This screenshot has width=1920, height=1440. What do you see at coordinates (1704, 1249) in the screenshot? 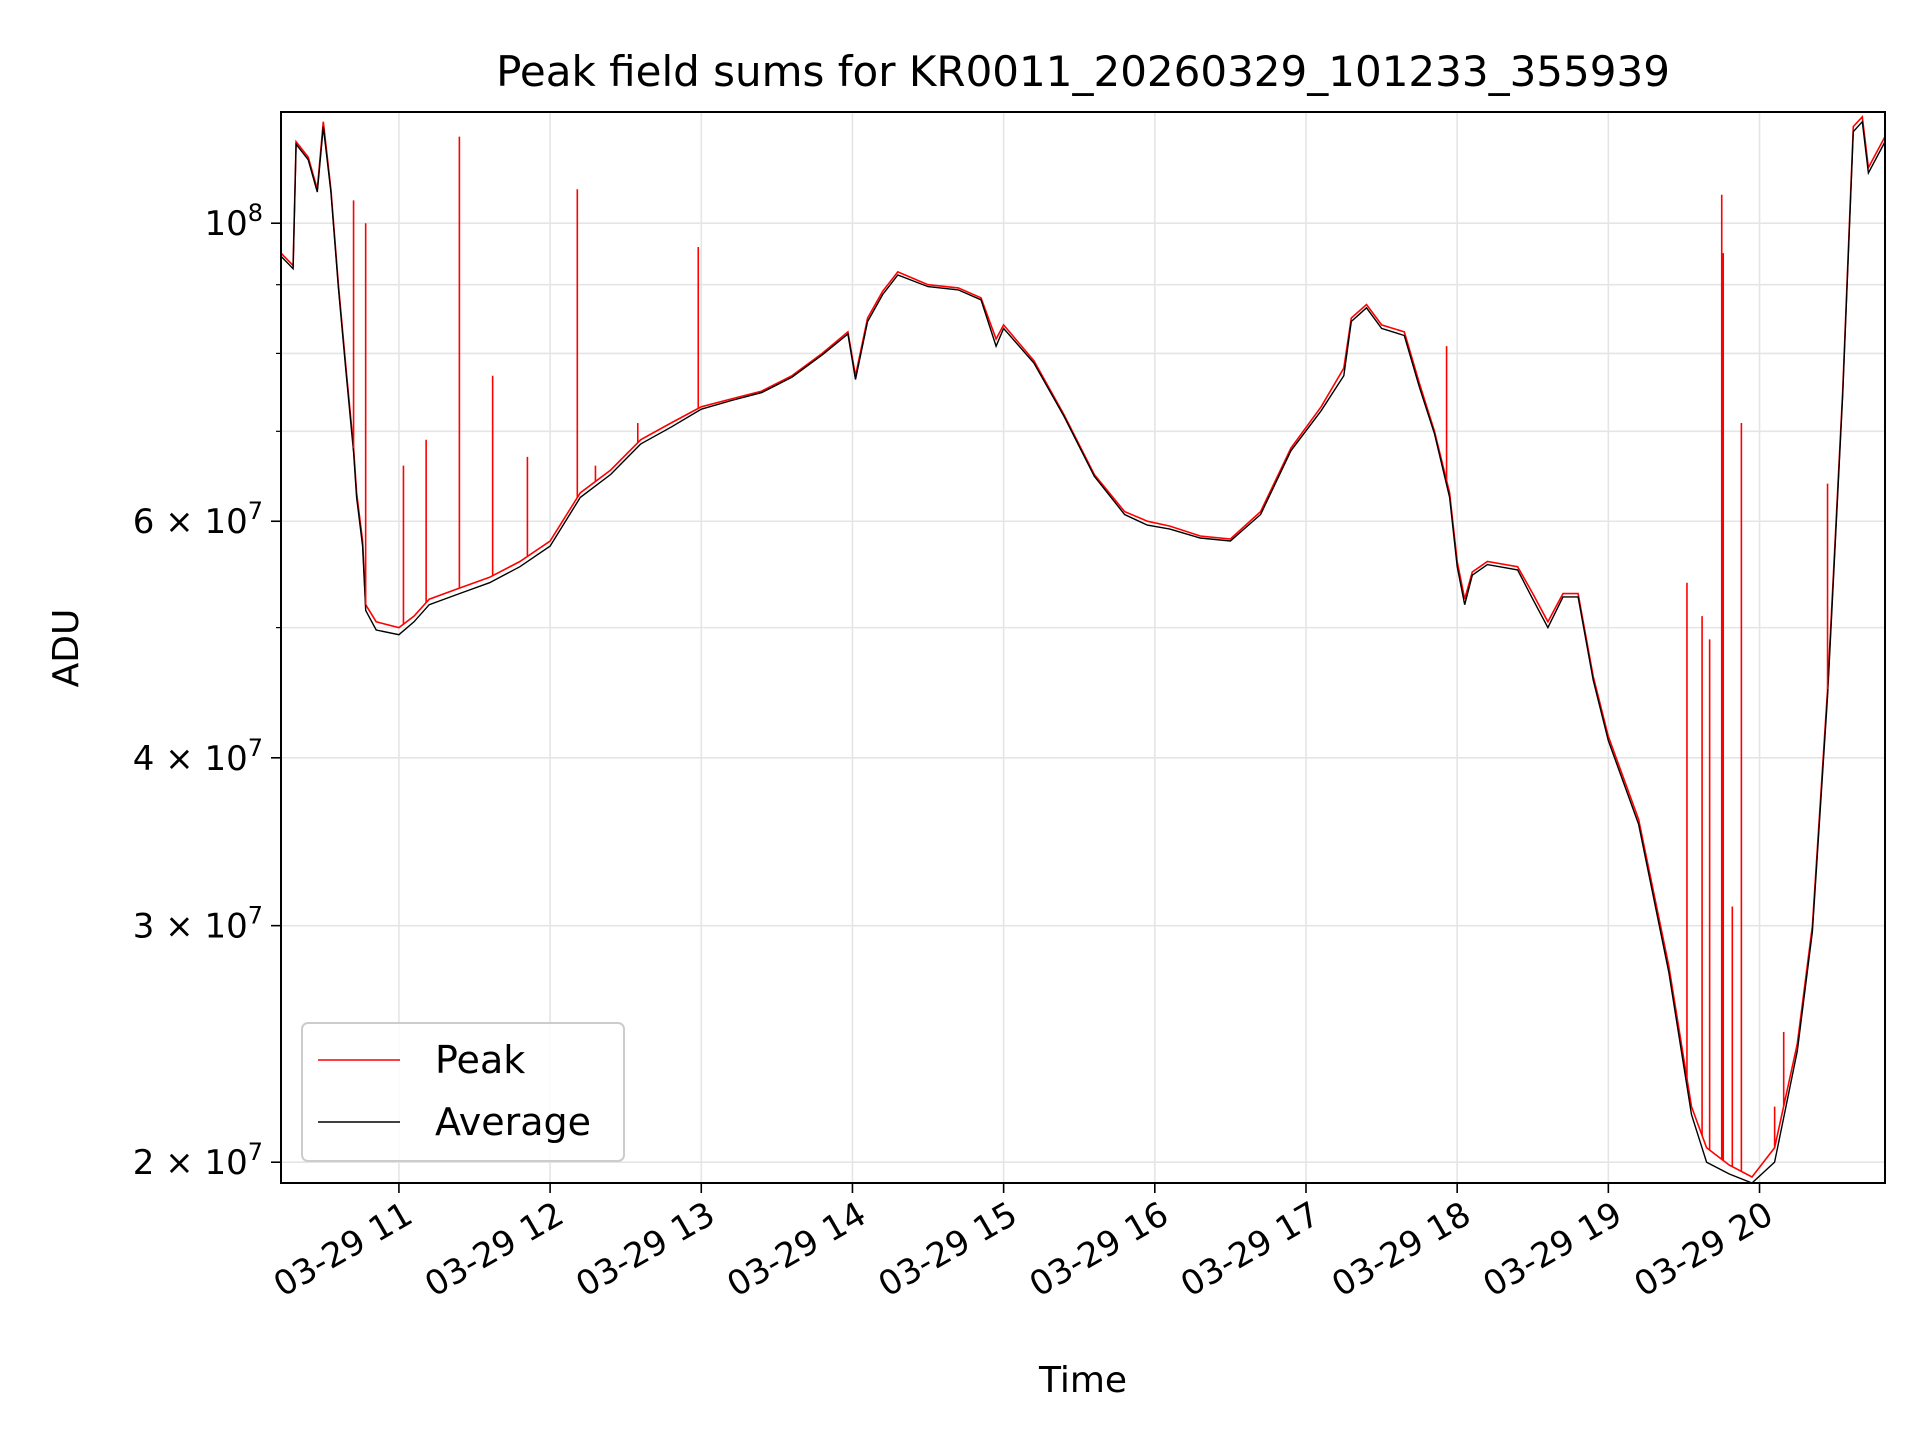
I see `x-tick-label: 03-29 20` at bounding box center [1704, 1249].